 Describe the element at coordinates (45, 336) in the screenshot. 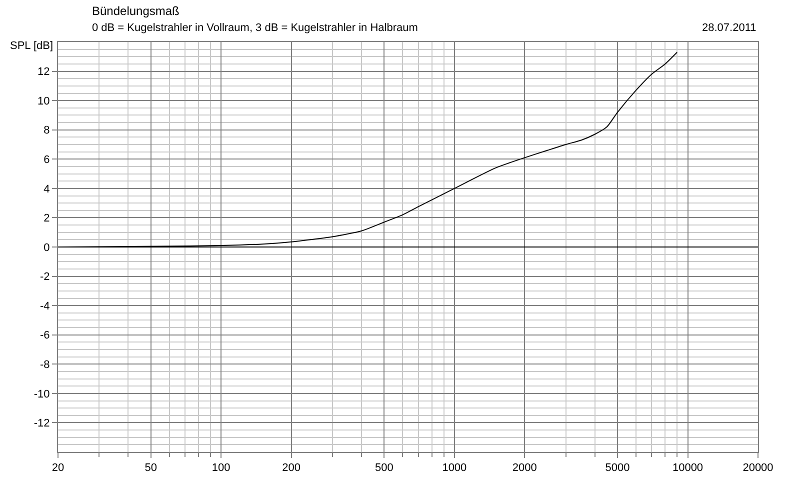

I see `y-tick-label: -6` at that location.